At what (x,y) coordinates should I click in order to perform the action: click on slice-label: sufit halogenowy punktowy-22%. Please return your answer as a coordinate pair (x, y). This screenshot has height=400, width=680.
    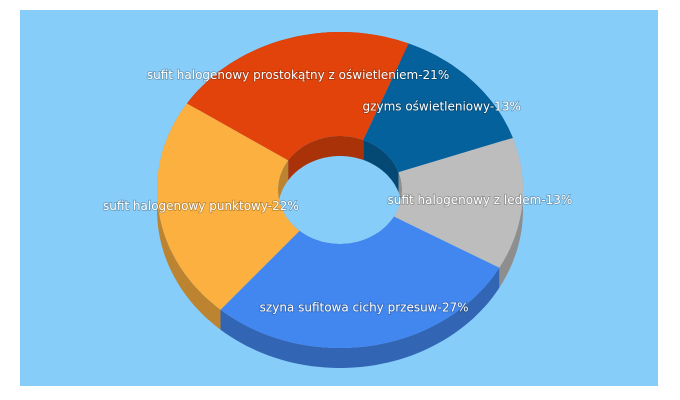
    Looking at the image, I should click on (201, 206).